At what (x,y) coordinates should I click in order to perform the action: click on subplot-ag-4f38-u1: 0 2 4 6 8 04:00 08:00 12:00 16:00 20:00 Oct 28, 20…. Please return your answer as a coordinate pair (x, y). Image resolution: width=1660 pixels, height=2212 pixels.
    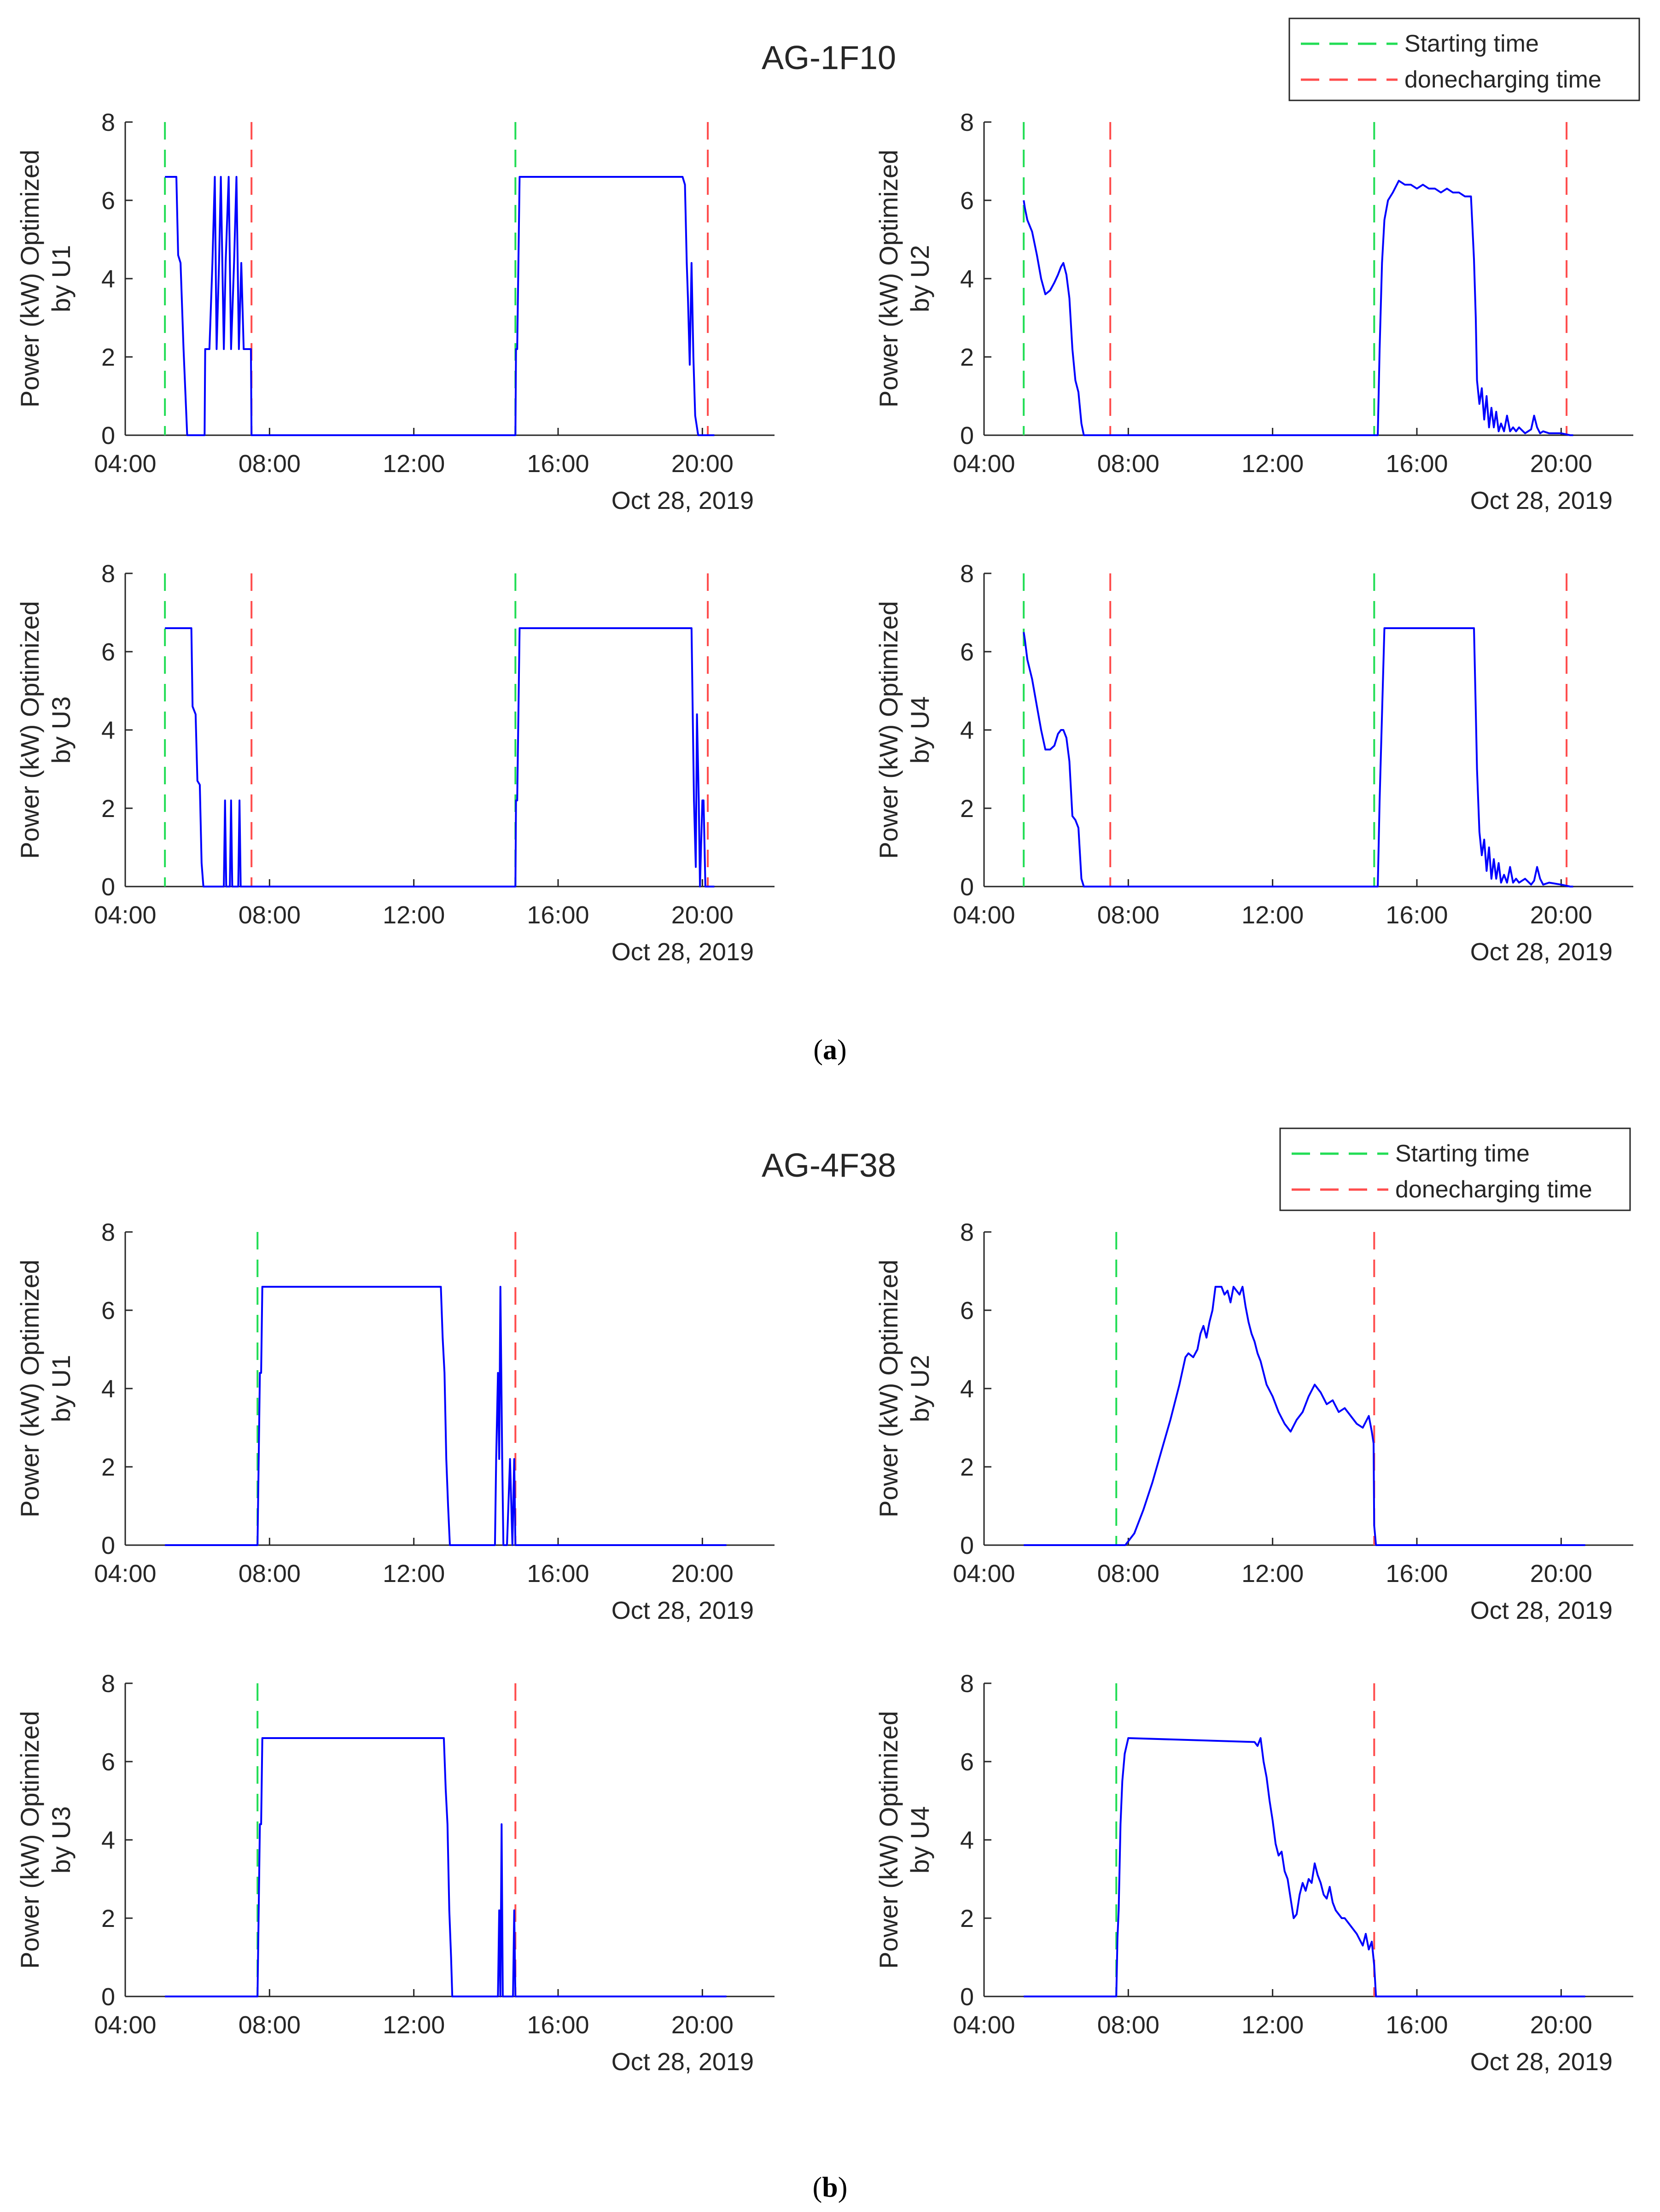
    Looking at the image, I should click on (395, 1421).